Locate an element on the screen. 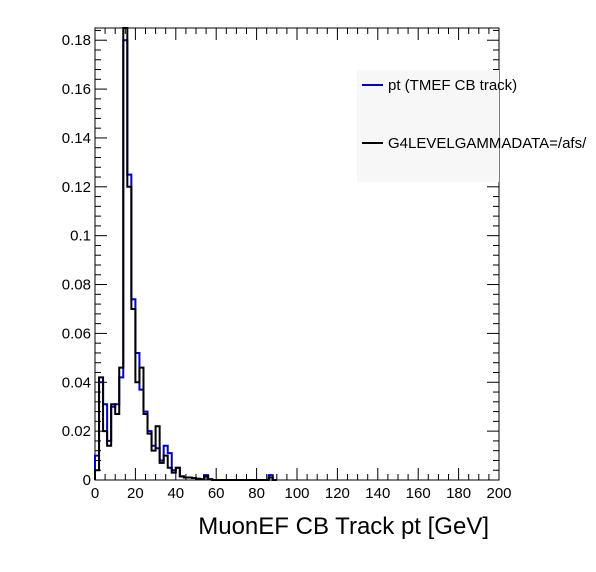  x-tick-label: 40 is located at coordinates (175, 493).